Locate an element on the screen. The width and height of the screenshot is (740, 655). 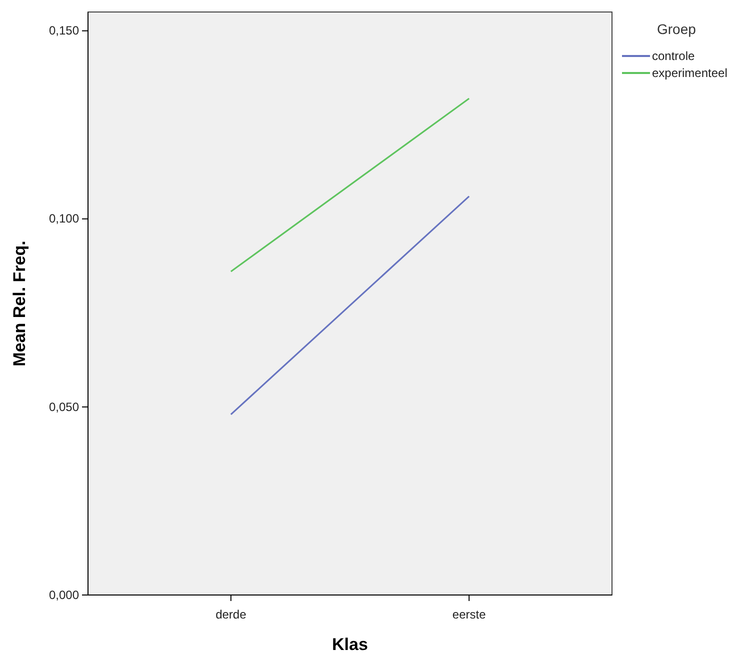
x-tick-label: eerste is located at coordinates (469, 614).